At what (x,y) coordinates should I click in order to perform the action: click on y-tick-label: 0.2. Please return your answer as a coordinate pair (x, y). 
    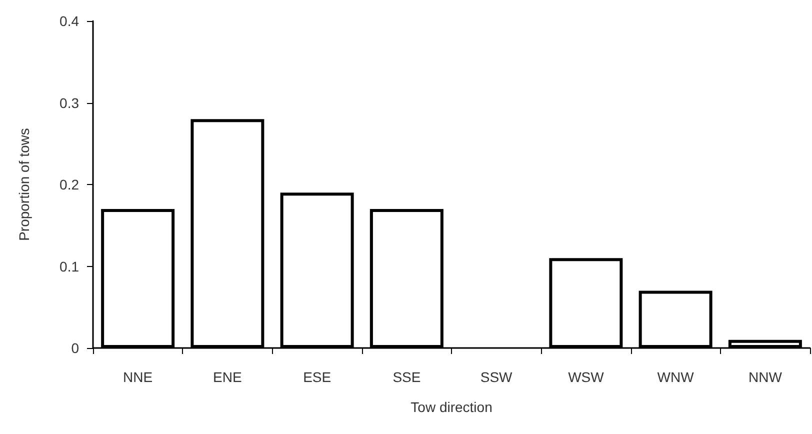
    Looking at the image, I should click on (70, 184).